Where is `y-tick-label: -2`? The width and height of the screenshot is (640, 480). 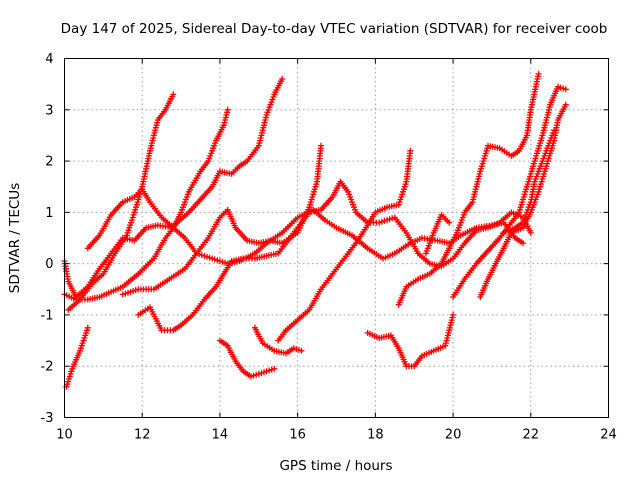 y-tick-label: -2 is located at coordinates (47, 367).